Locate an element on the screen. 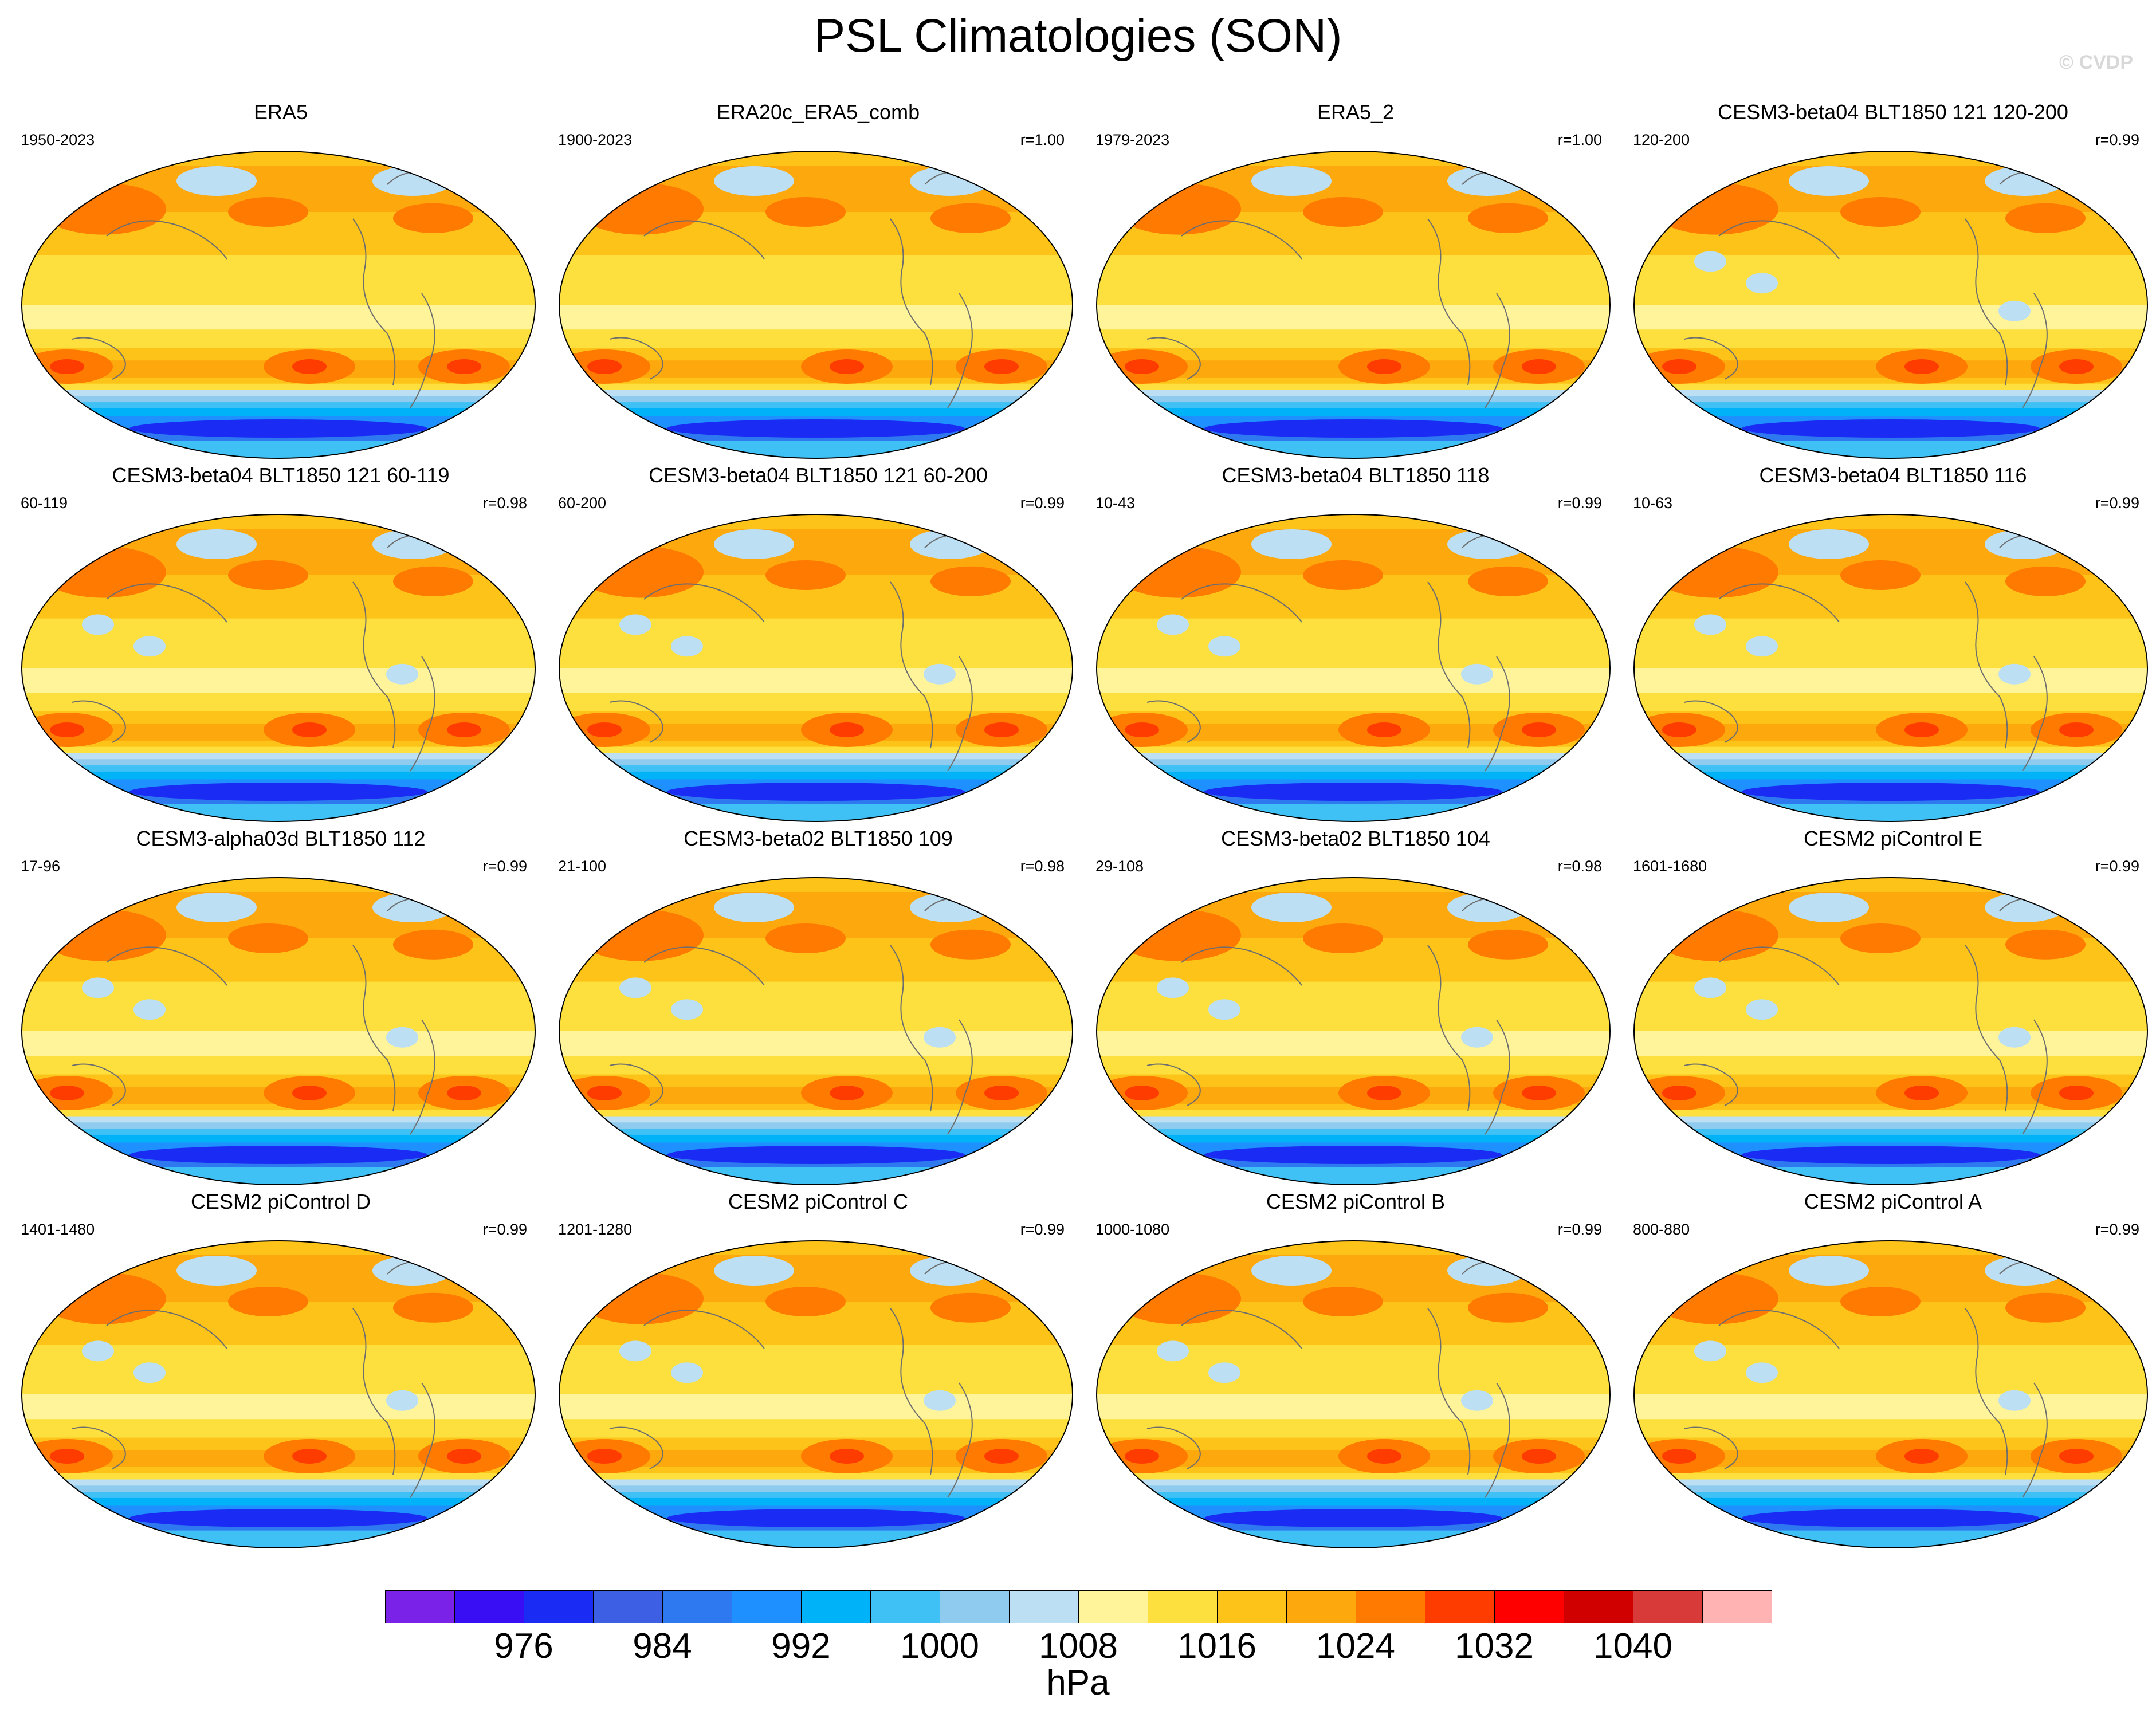 This screenshot has width=2156, height=1714. panel-years: 1900-2023 is located at coordinates (595, 139).